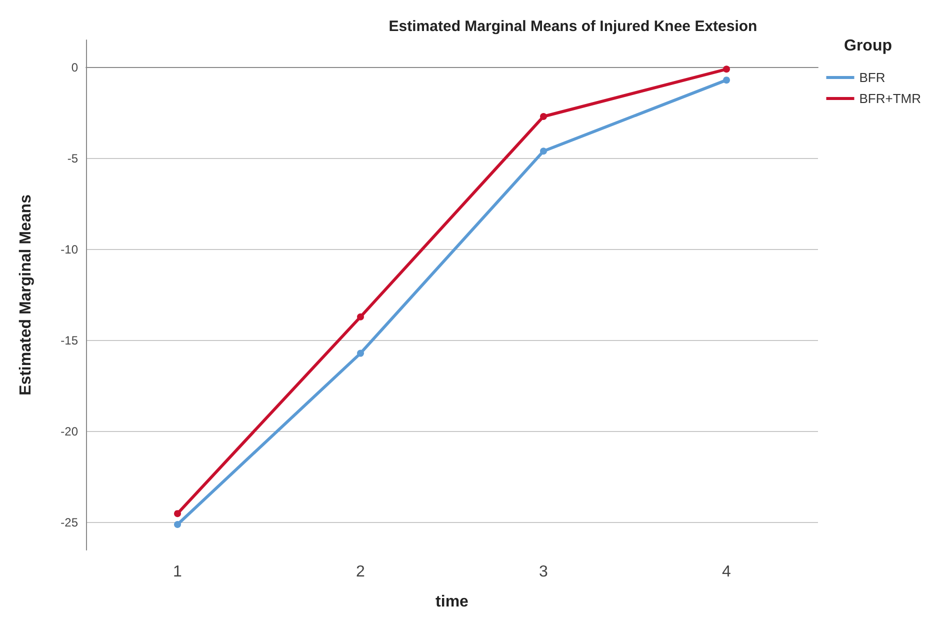  I want to click on y-tick-label: -15, so click(69, 341).